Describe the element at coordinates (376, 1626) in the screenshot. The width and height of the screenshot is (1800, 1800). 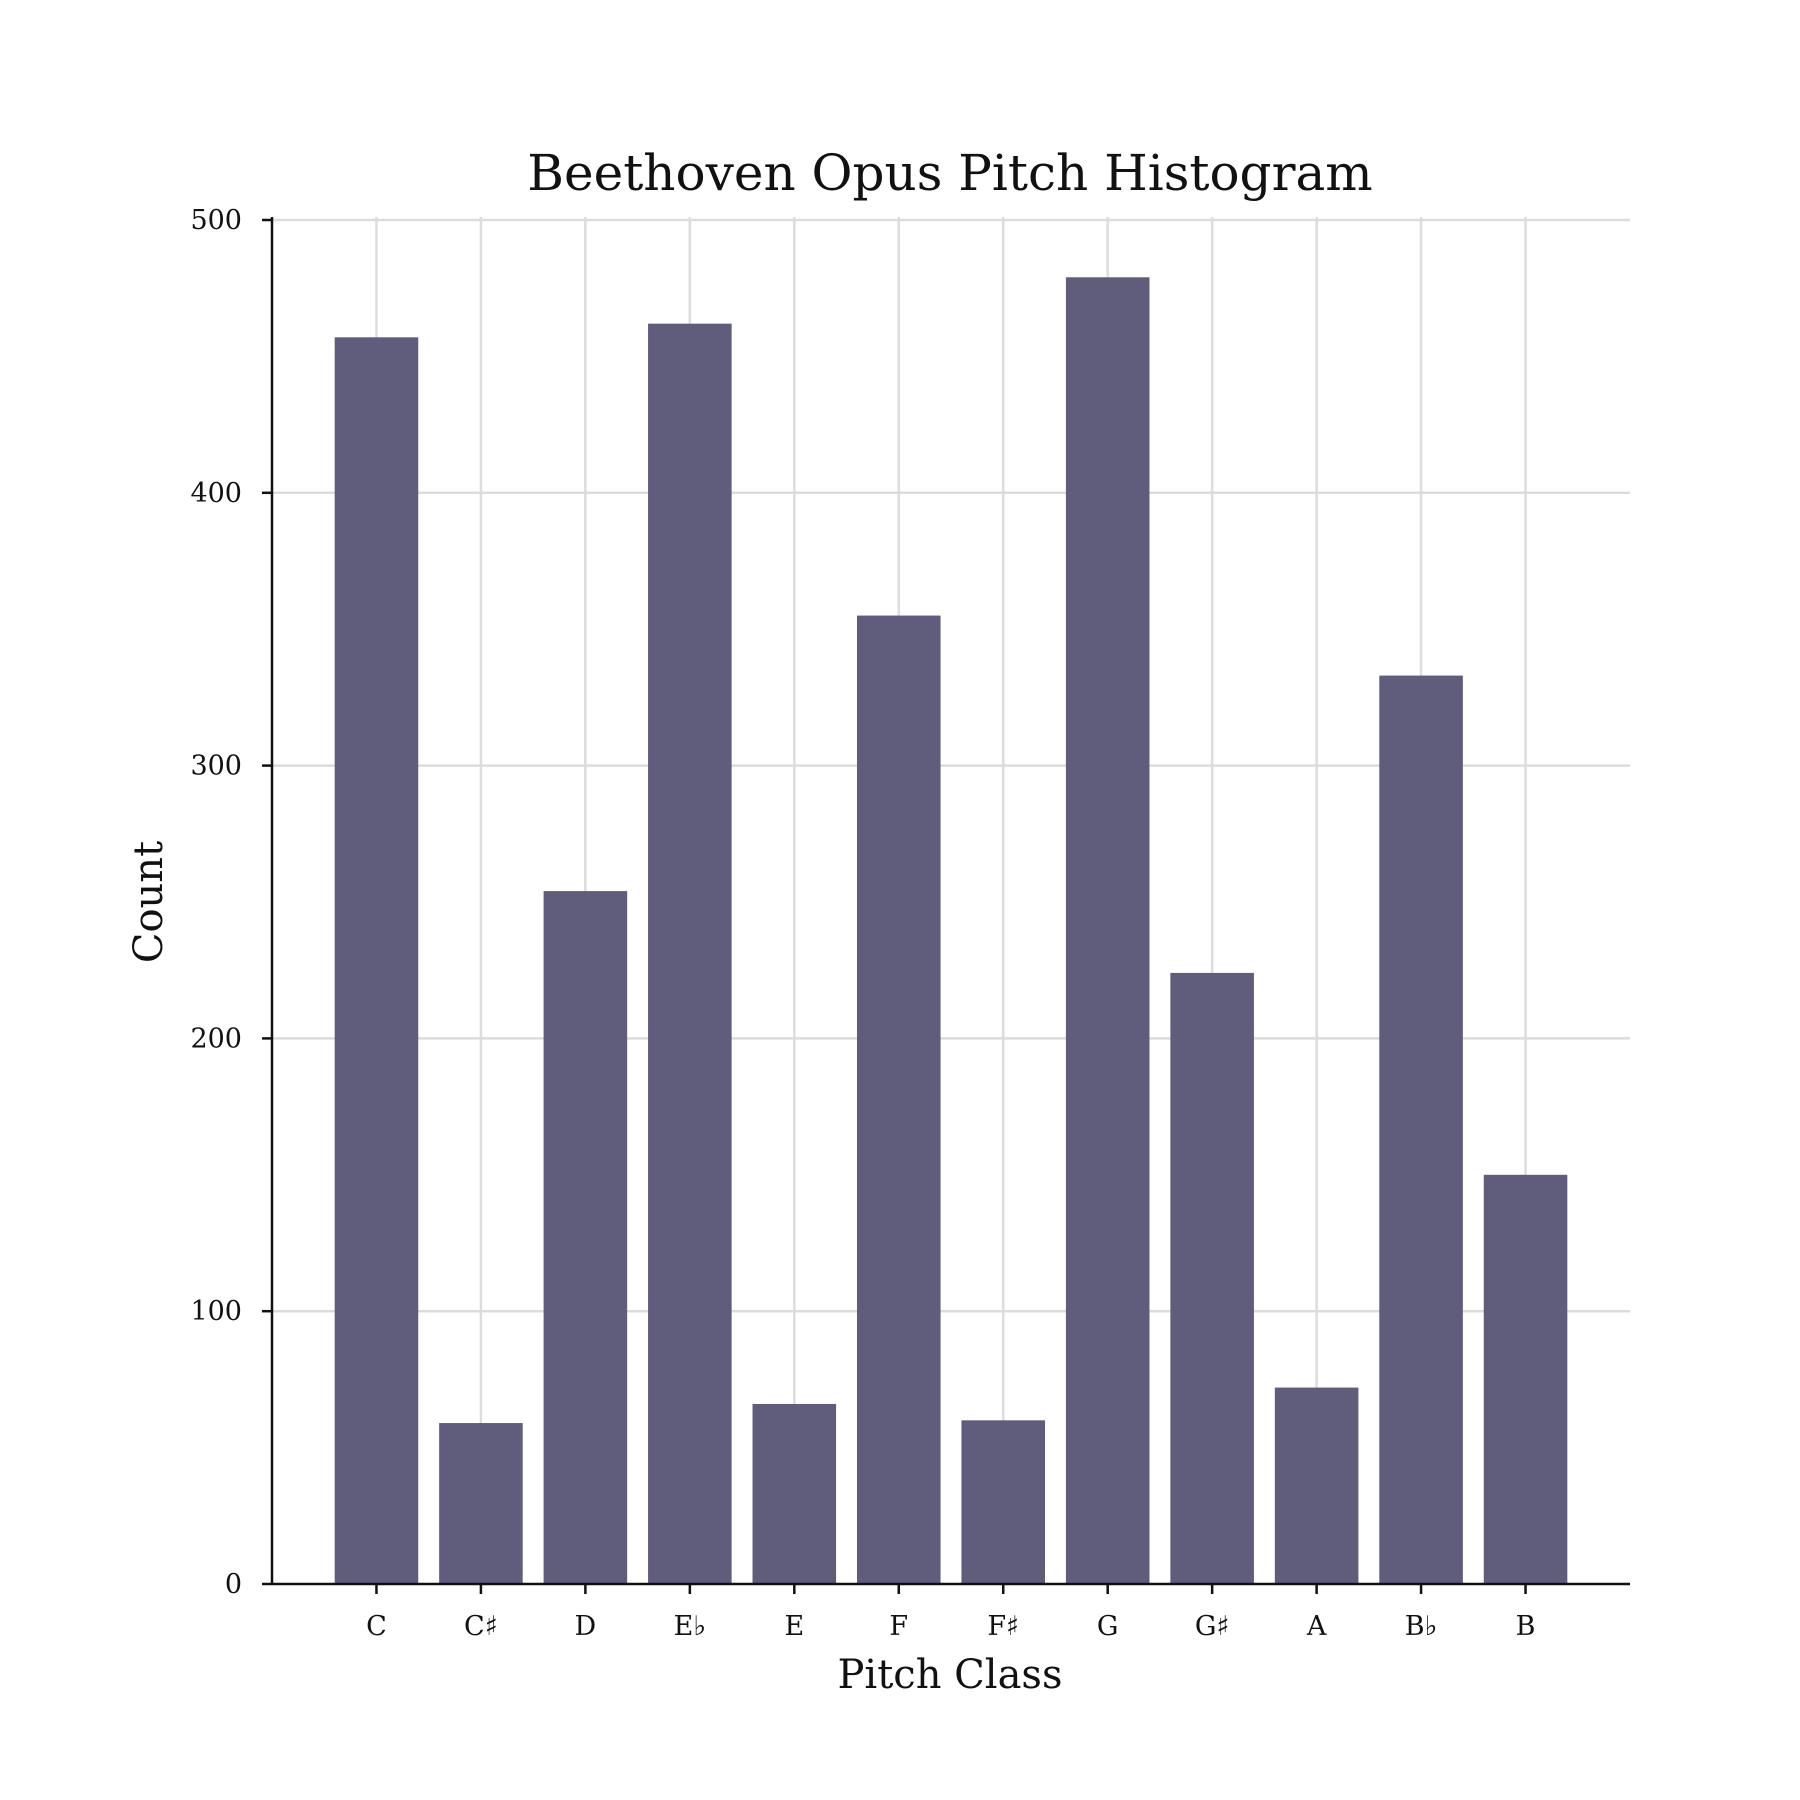
I see `x-tick-label: C` at that location.